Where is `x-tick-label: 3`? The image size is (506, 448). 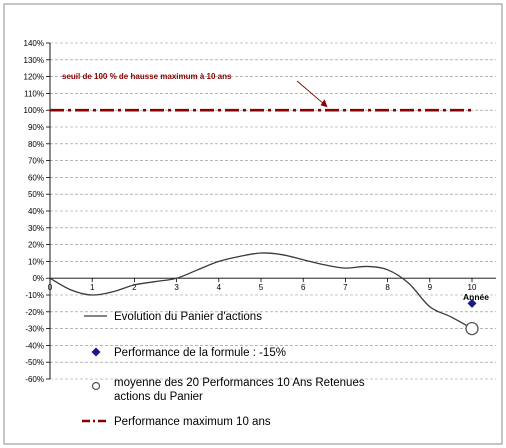
x-tick-label: 3 is located at coordinates (176, 287).